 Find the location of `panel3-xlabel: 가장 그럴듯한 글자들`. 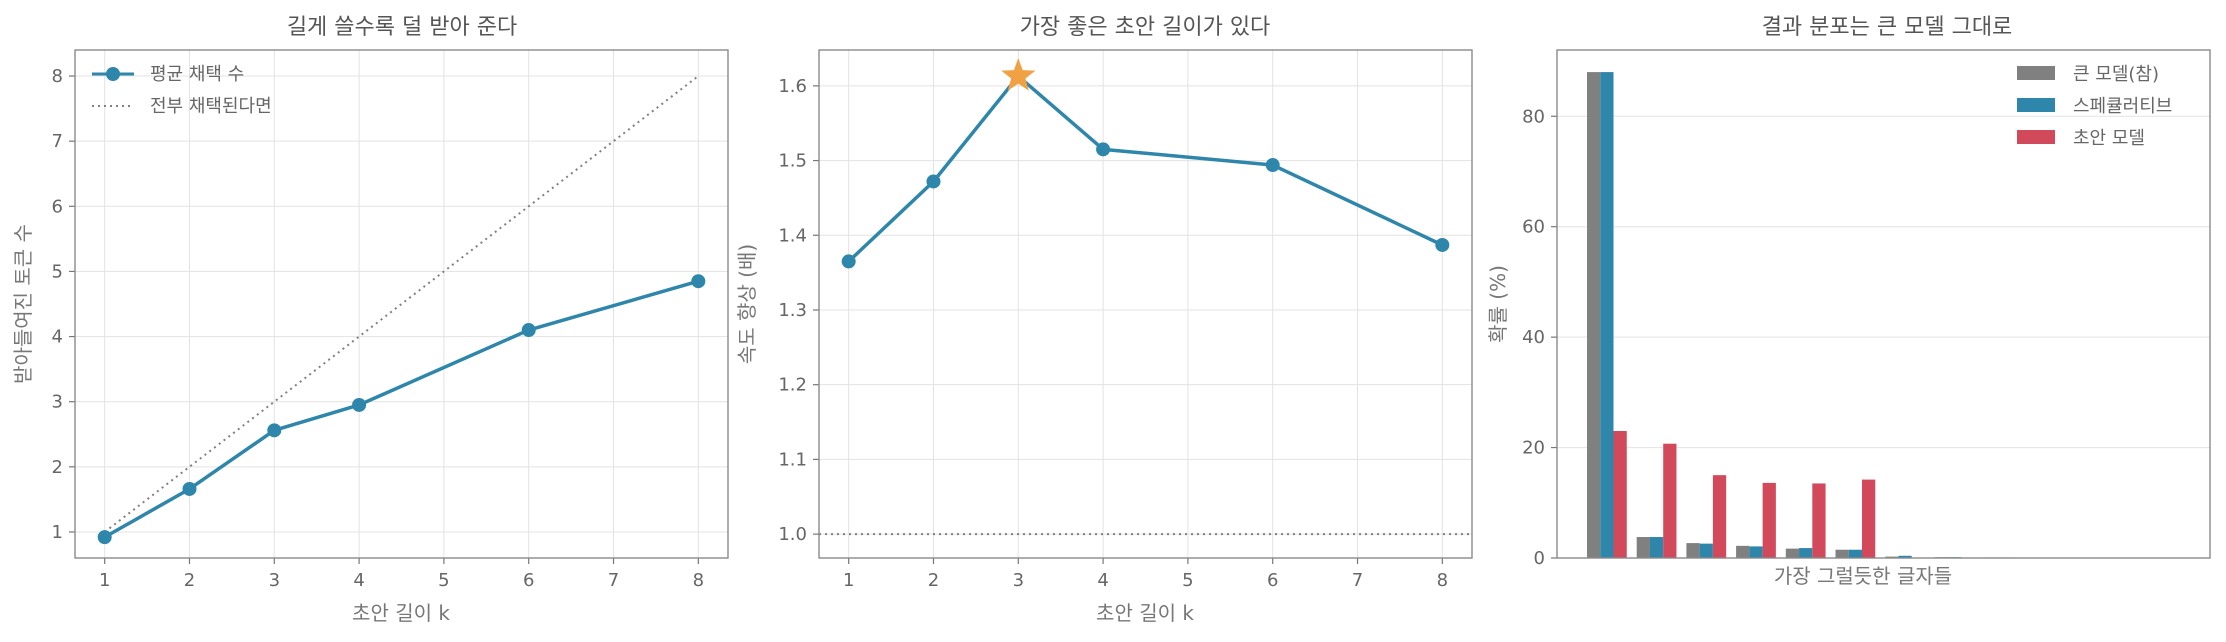

panel3-xlabel: 가장 그럴듯한 글자들 is located at coordinates (1863, 576).